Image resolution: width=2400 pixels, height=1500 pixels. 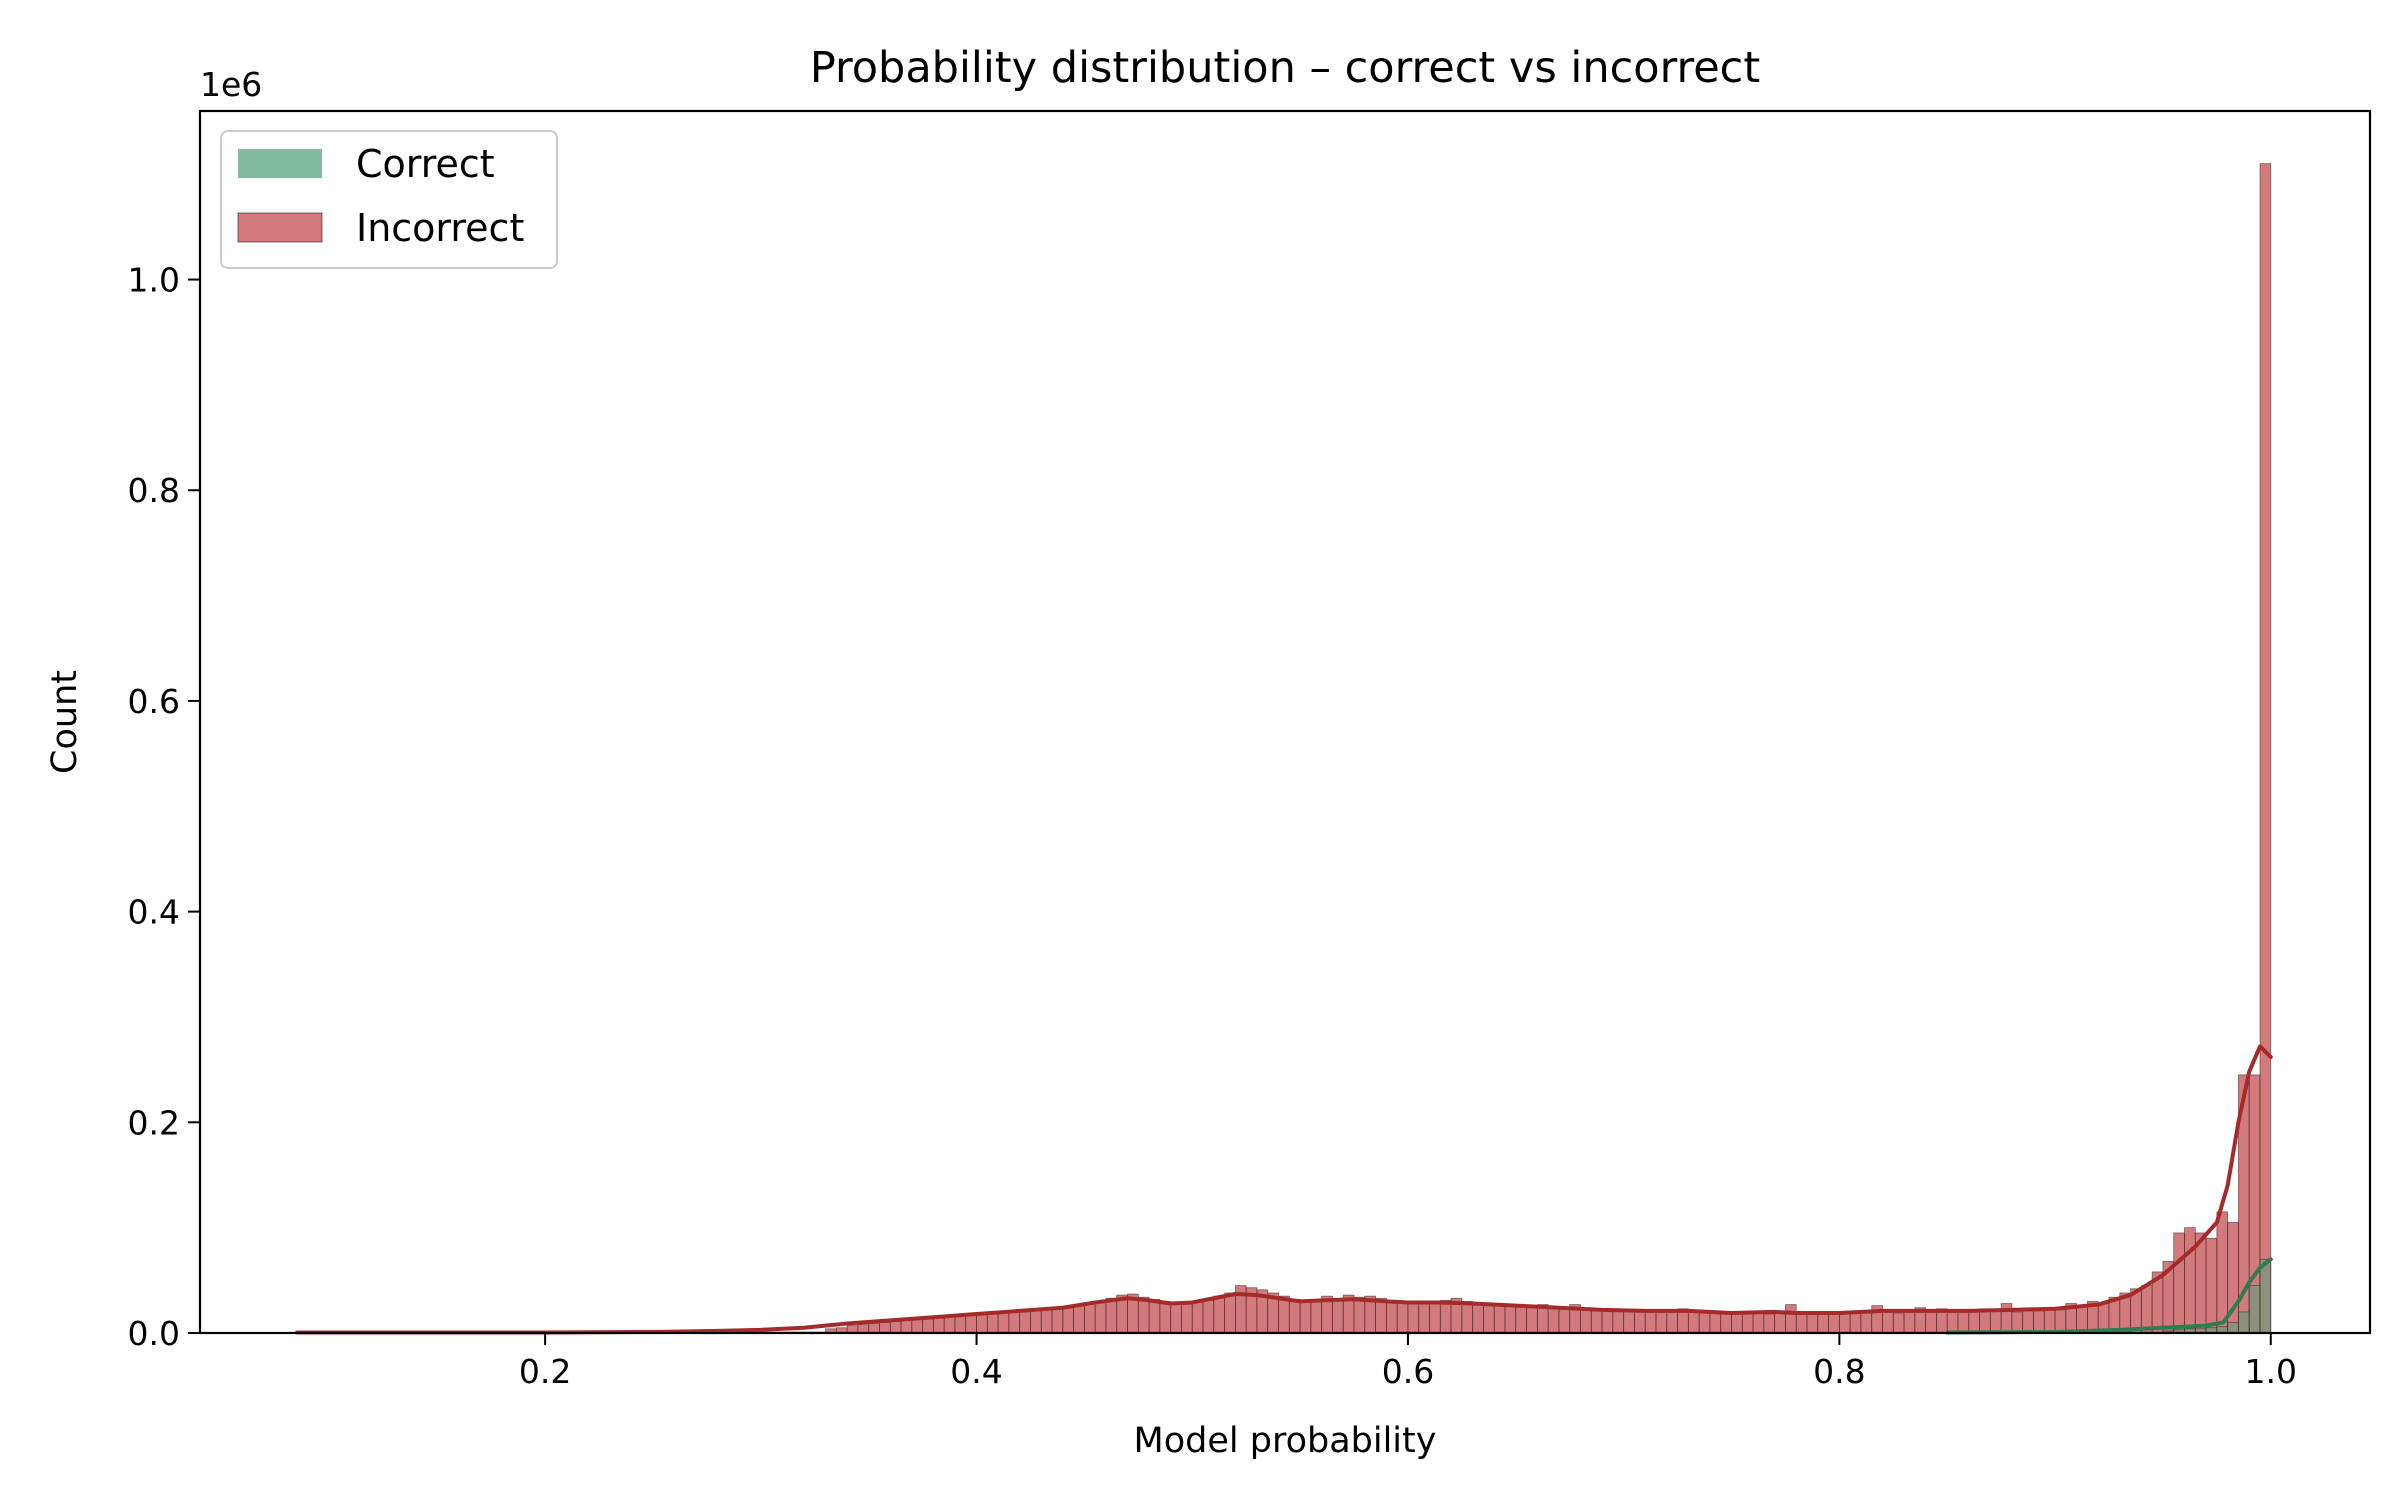 I want to click on y-offset-label: 1e6, so click(x=231, y=84).